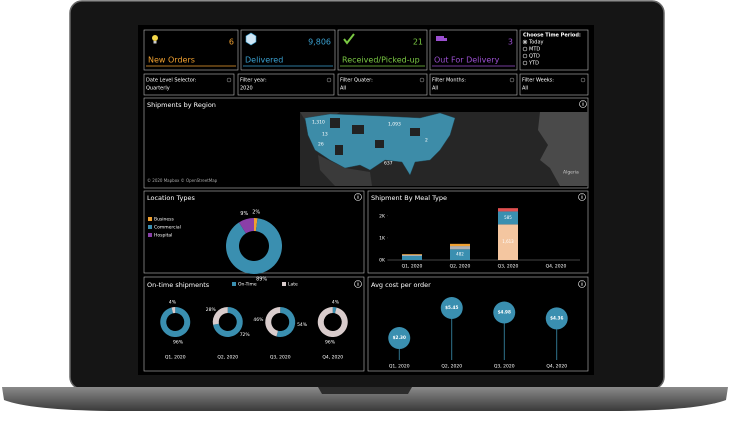 The height and width of the screenshot is (425, 730). I want to click on data-label: 54%, so click(302, 325).